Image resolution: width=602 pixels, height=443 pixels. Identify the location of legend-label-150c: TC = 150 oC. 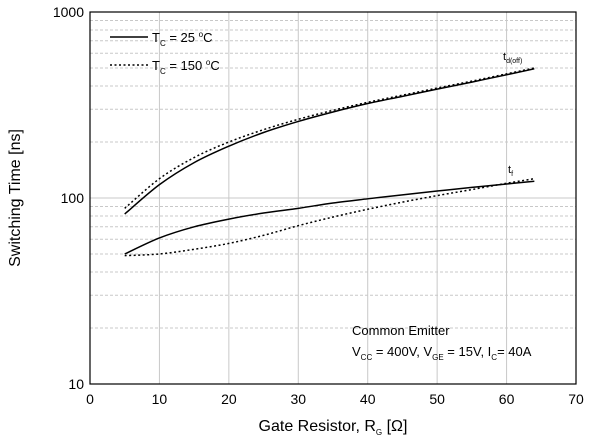
(186, 67).